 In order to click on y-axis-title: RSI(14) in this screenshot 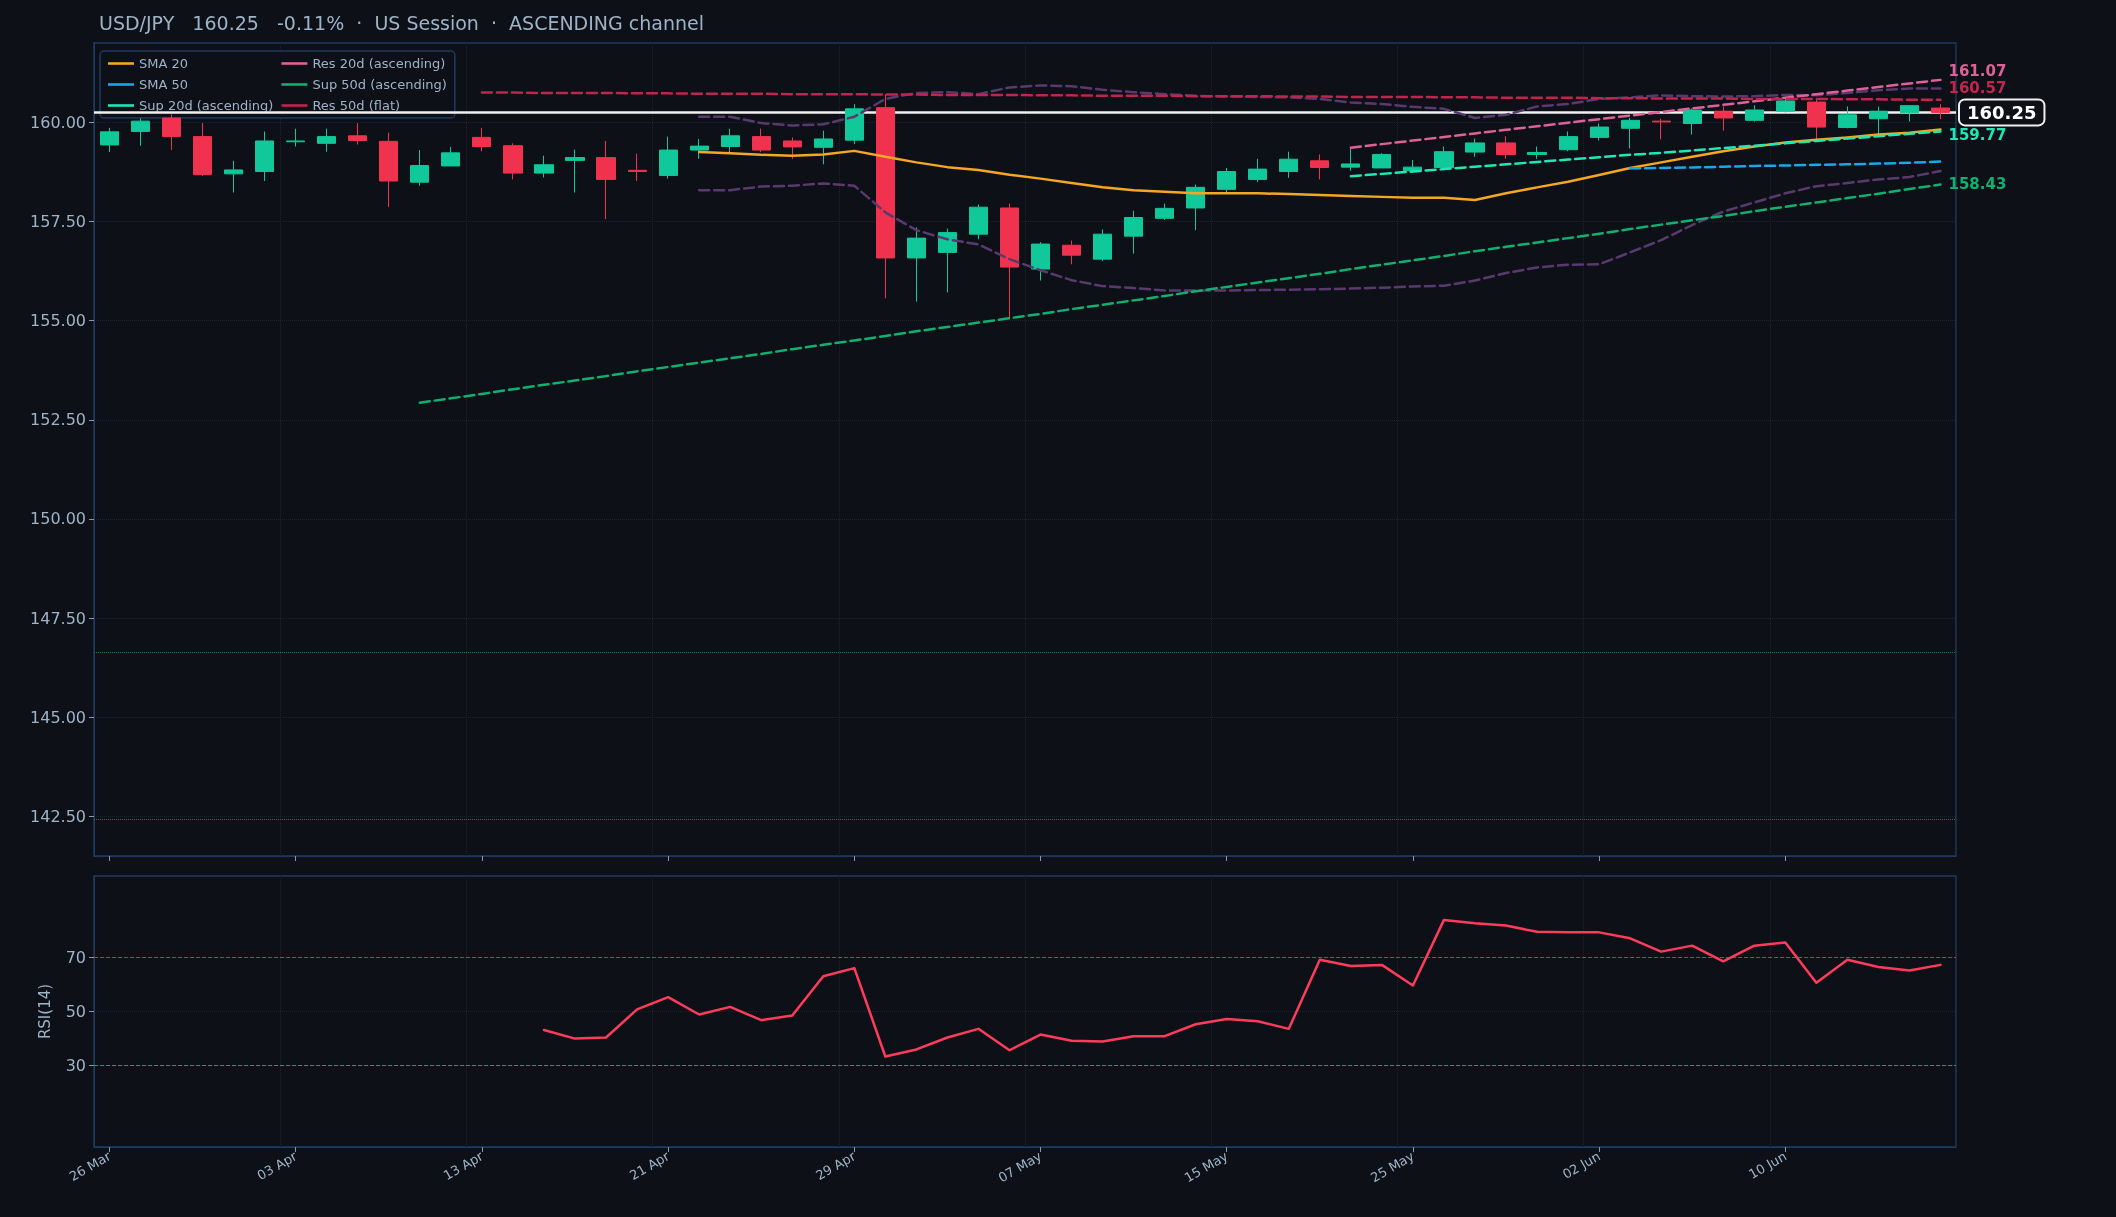, I will do `click(44, 1011)`.